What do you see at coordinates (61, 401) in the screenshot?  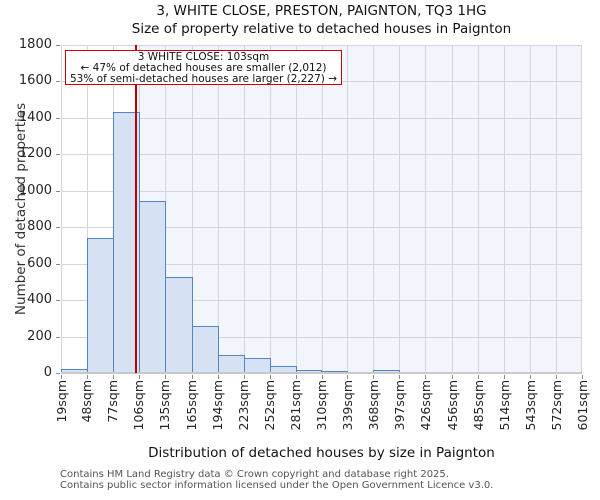 I see `x-tick-label: 19sqm` at bounding box center [61, 401].